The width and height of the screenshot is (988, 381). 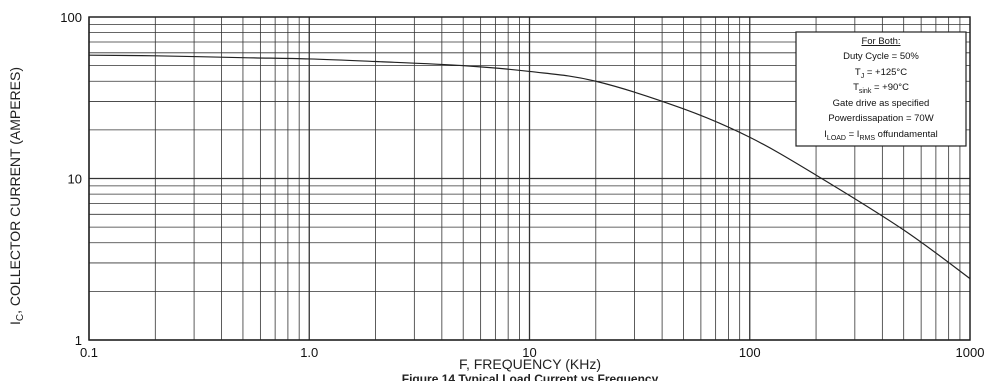 I want to click on y-axis-title: IC, COLLECTOR CURRENT (AMPERES), so click(x=16, y=196).